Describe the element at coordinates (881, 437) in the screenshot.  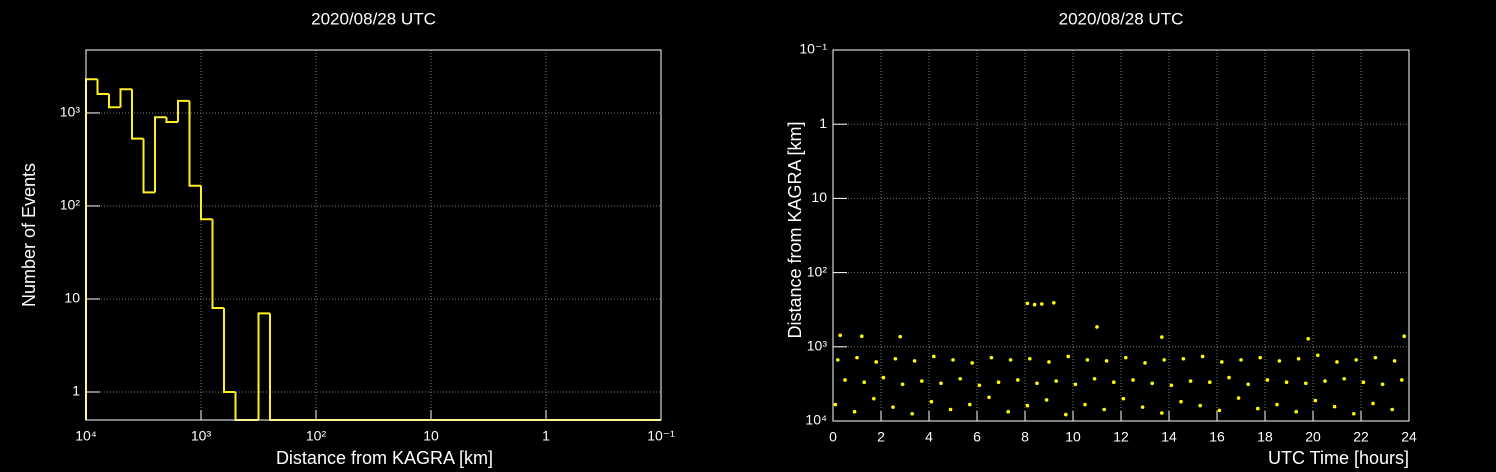
I see `x-tick-label: 2` at that location.